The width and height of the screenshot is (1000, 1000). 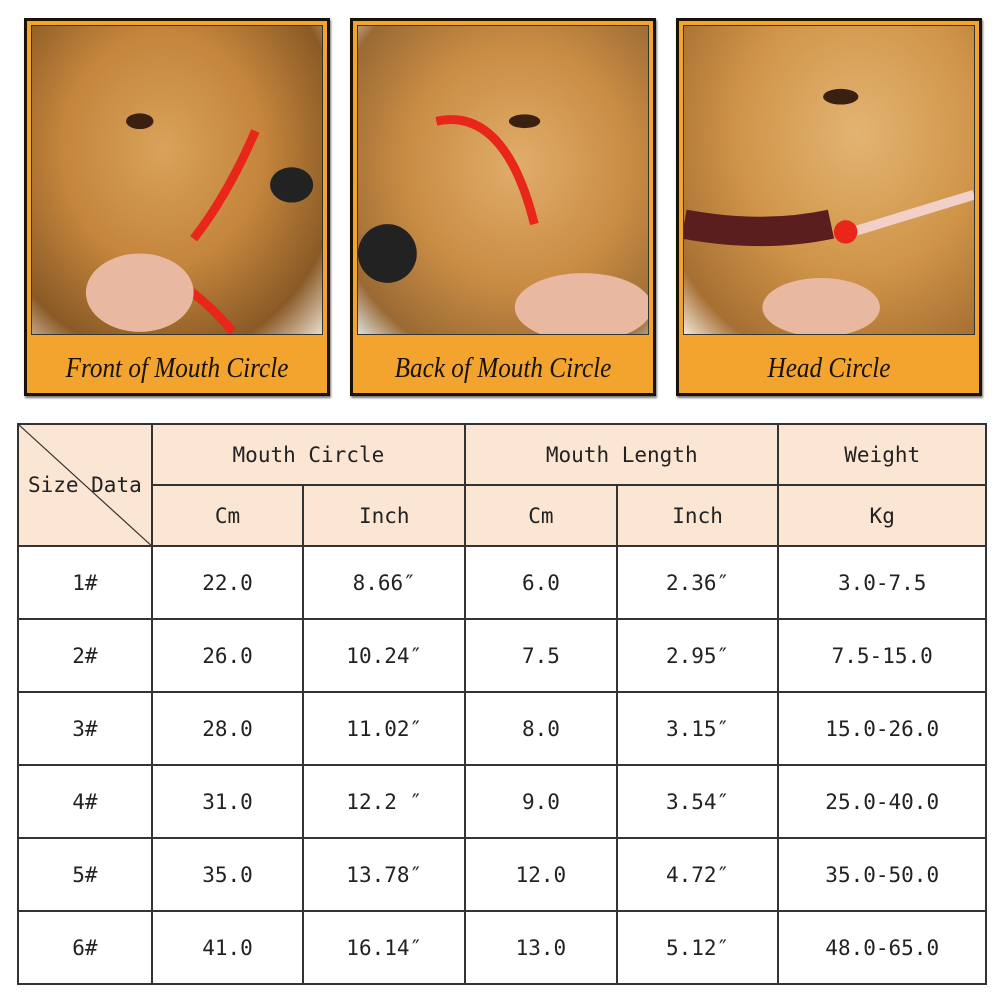 I want to click on panel-back-mouth: Back of Mouth Circle, so click(x=503, y=207).